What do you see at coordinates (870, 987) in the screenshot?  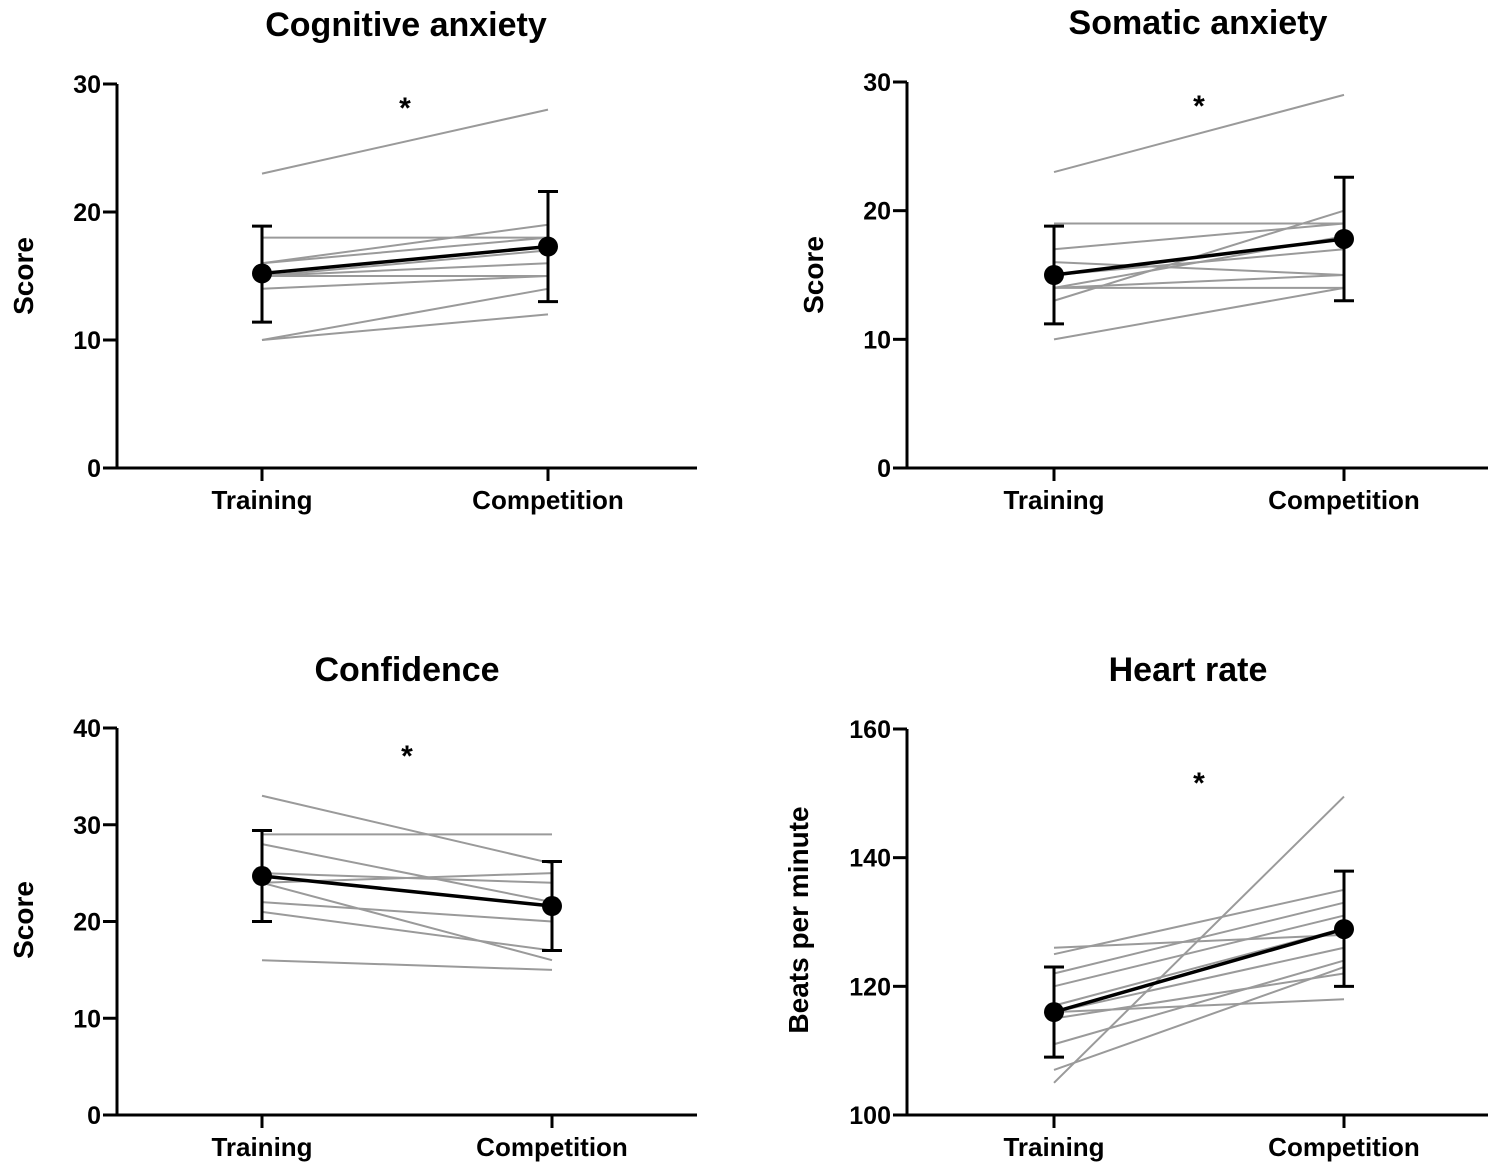 I see `y-tick-label: 120` at bounding box center [870, 987].